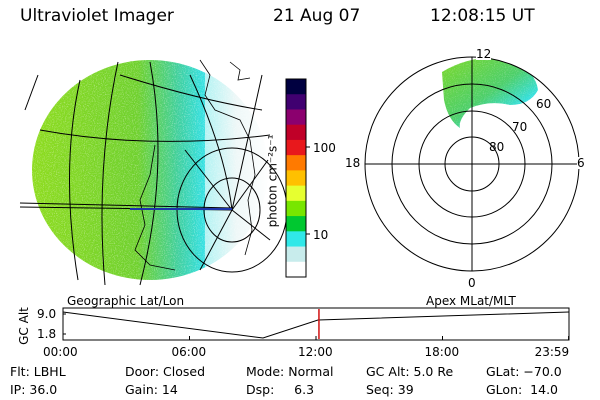 The image size is (600, 400). What do you see at coordinates (390, 389) in the screenshot?
I see `status-seq: Seq: 39` at bounding box center [390, 389].